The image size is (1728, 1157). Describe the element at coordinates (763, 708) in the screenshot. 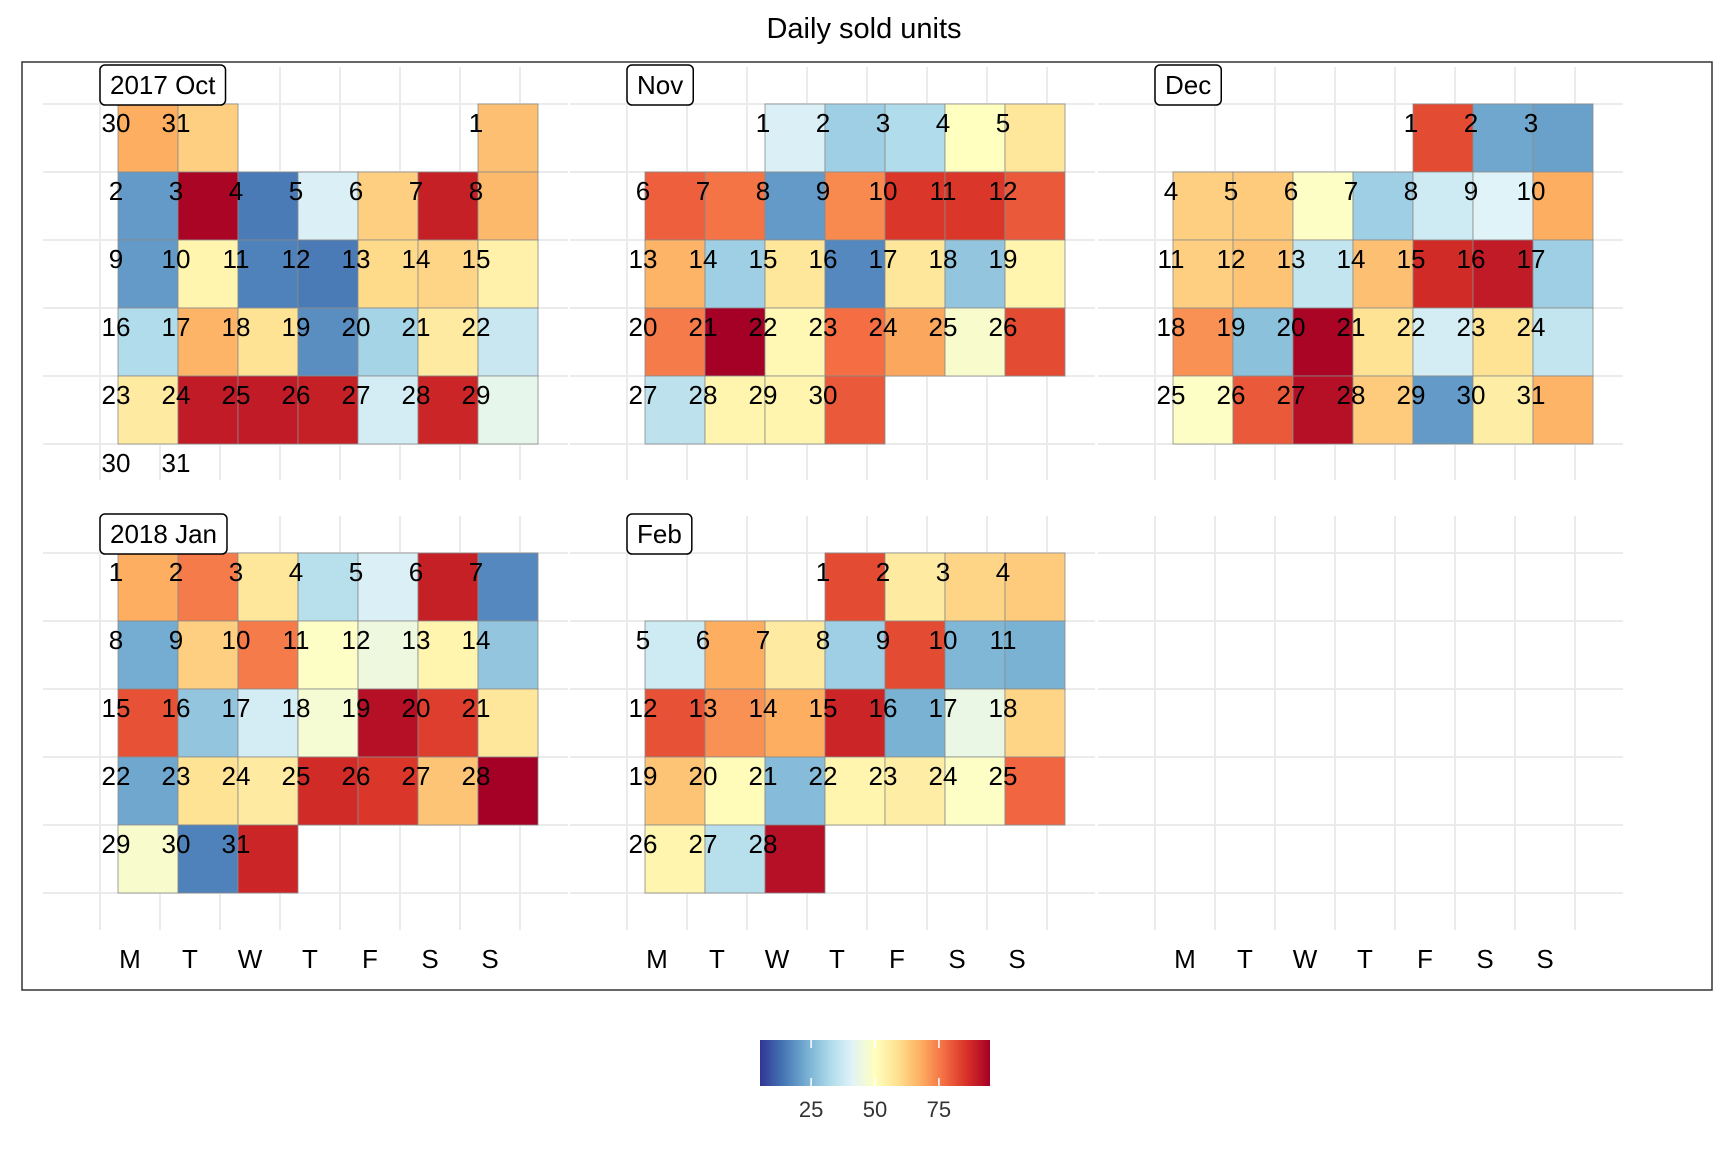

I see `day-number-label: 14` at that location.